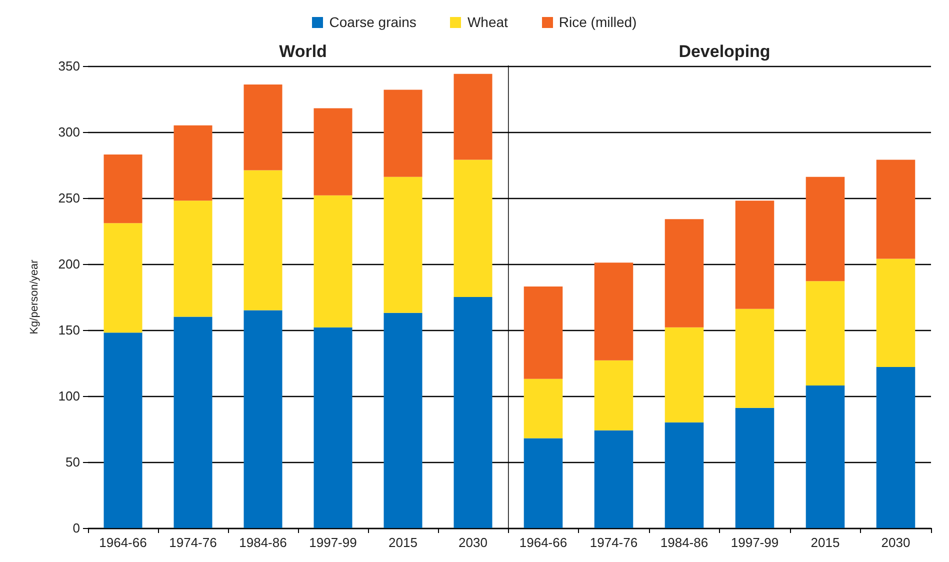  I want to click on legend-label: Wheat, so click(487, 22).